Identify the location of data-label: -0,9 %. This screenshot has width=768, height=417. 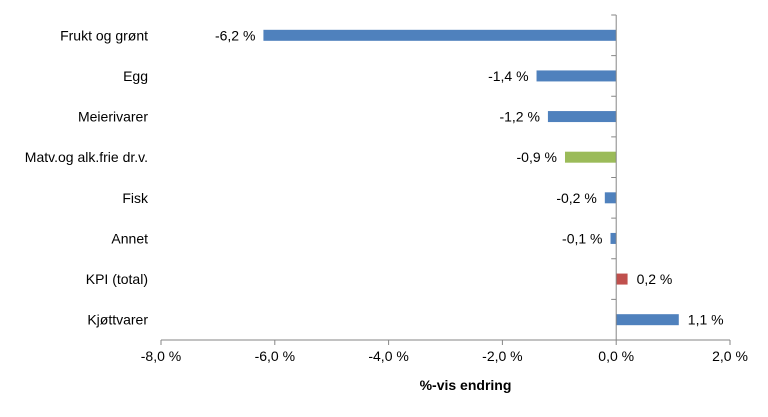
(537, 157).